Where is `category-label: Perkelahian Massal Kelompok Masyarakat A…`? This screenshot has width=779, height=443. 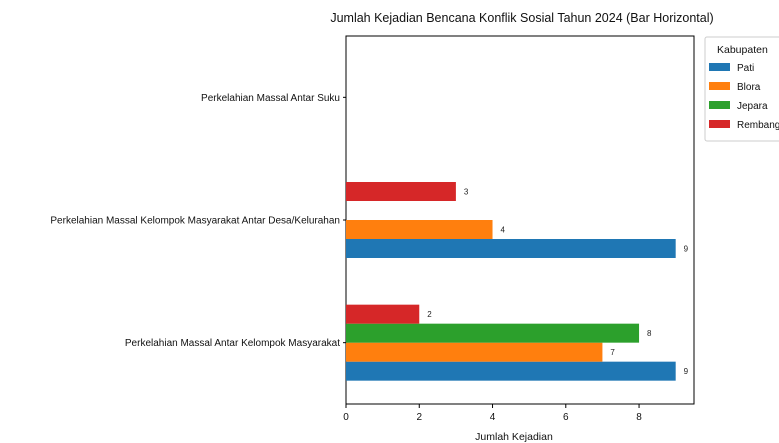
category-label: Perkelahian Massal Kelompok Masyarakat A… is located at coordinates (195, 221).